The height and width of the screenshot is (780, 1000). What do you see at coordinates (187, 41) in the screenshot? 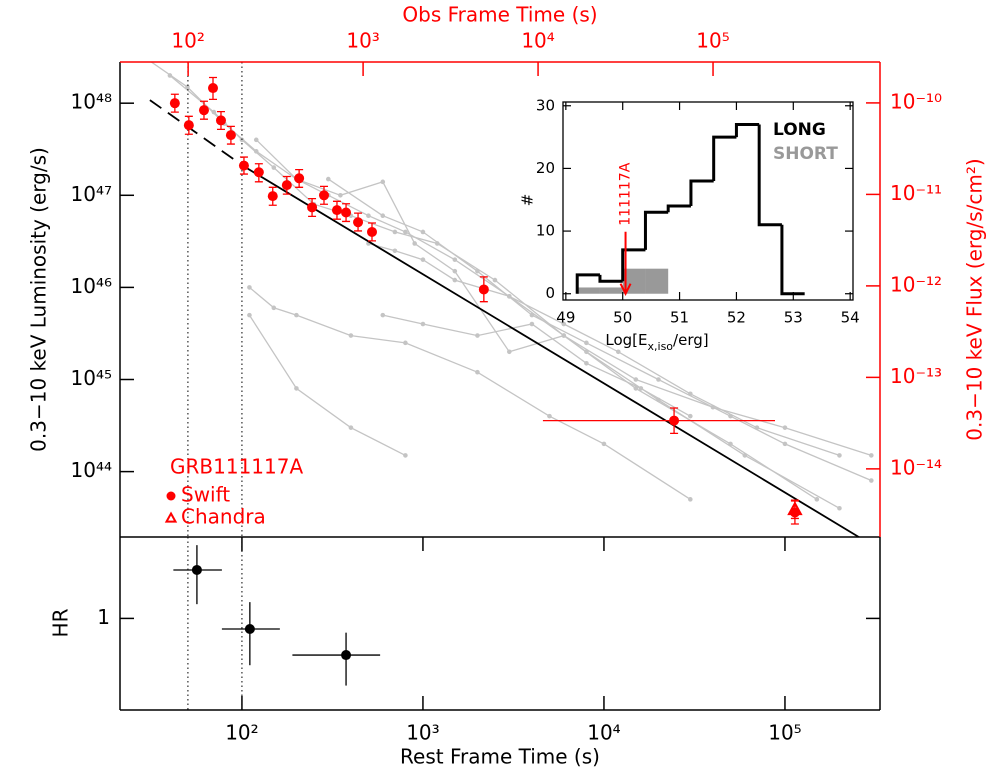
I see `x2-tick-label: 10²` at bounding box center [187, 41].